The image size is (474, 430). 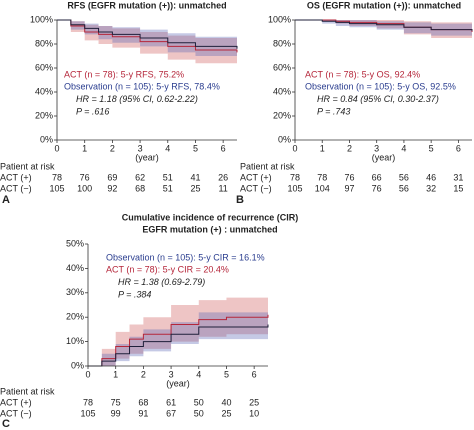 I want to click on chart-title: OS (EGFR mutation (+)): unmatched, so click(x=384, y=5).